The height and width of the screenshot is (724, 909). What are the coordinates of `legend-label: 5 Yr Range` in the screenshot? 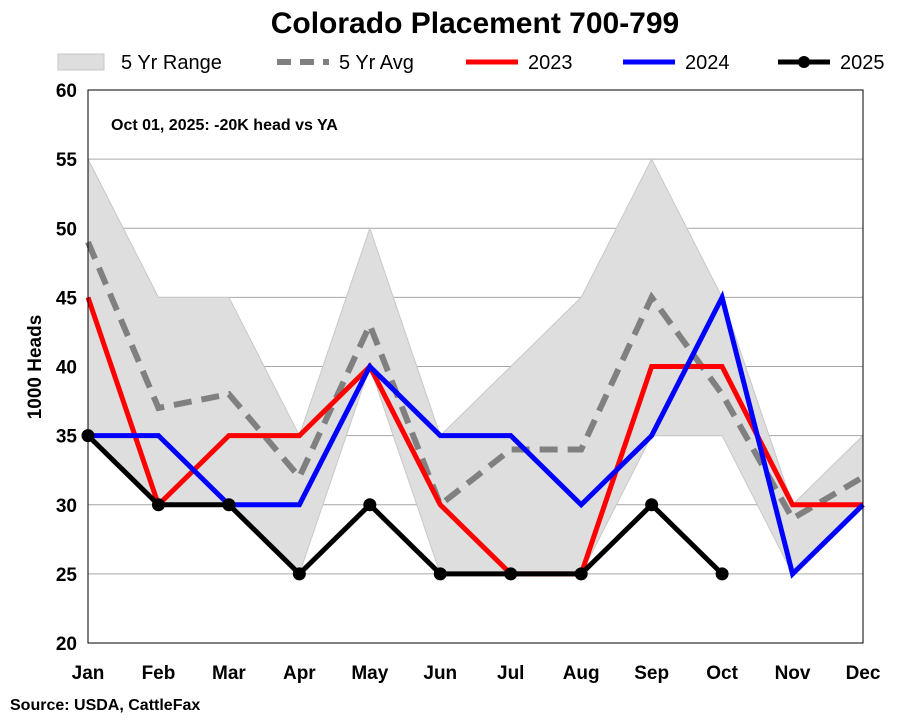 It's located at (171, 63).